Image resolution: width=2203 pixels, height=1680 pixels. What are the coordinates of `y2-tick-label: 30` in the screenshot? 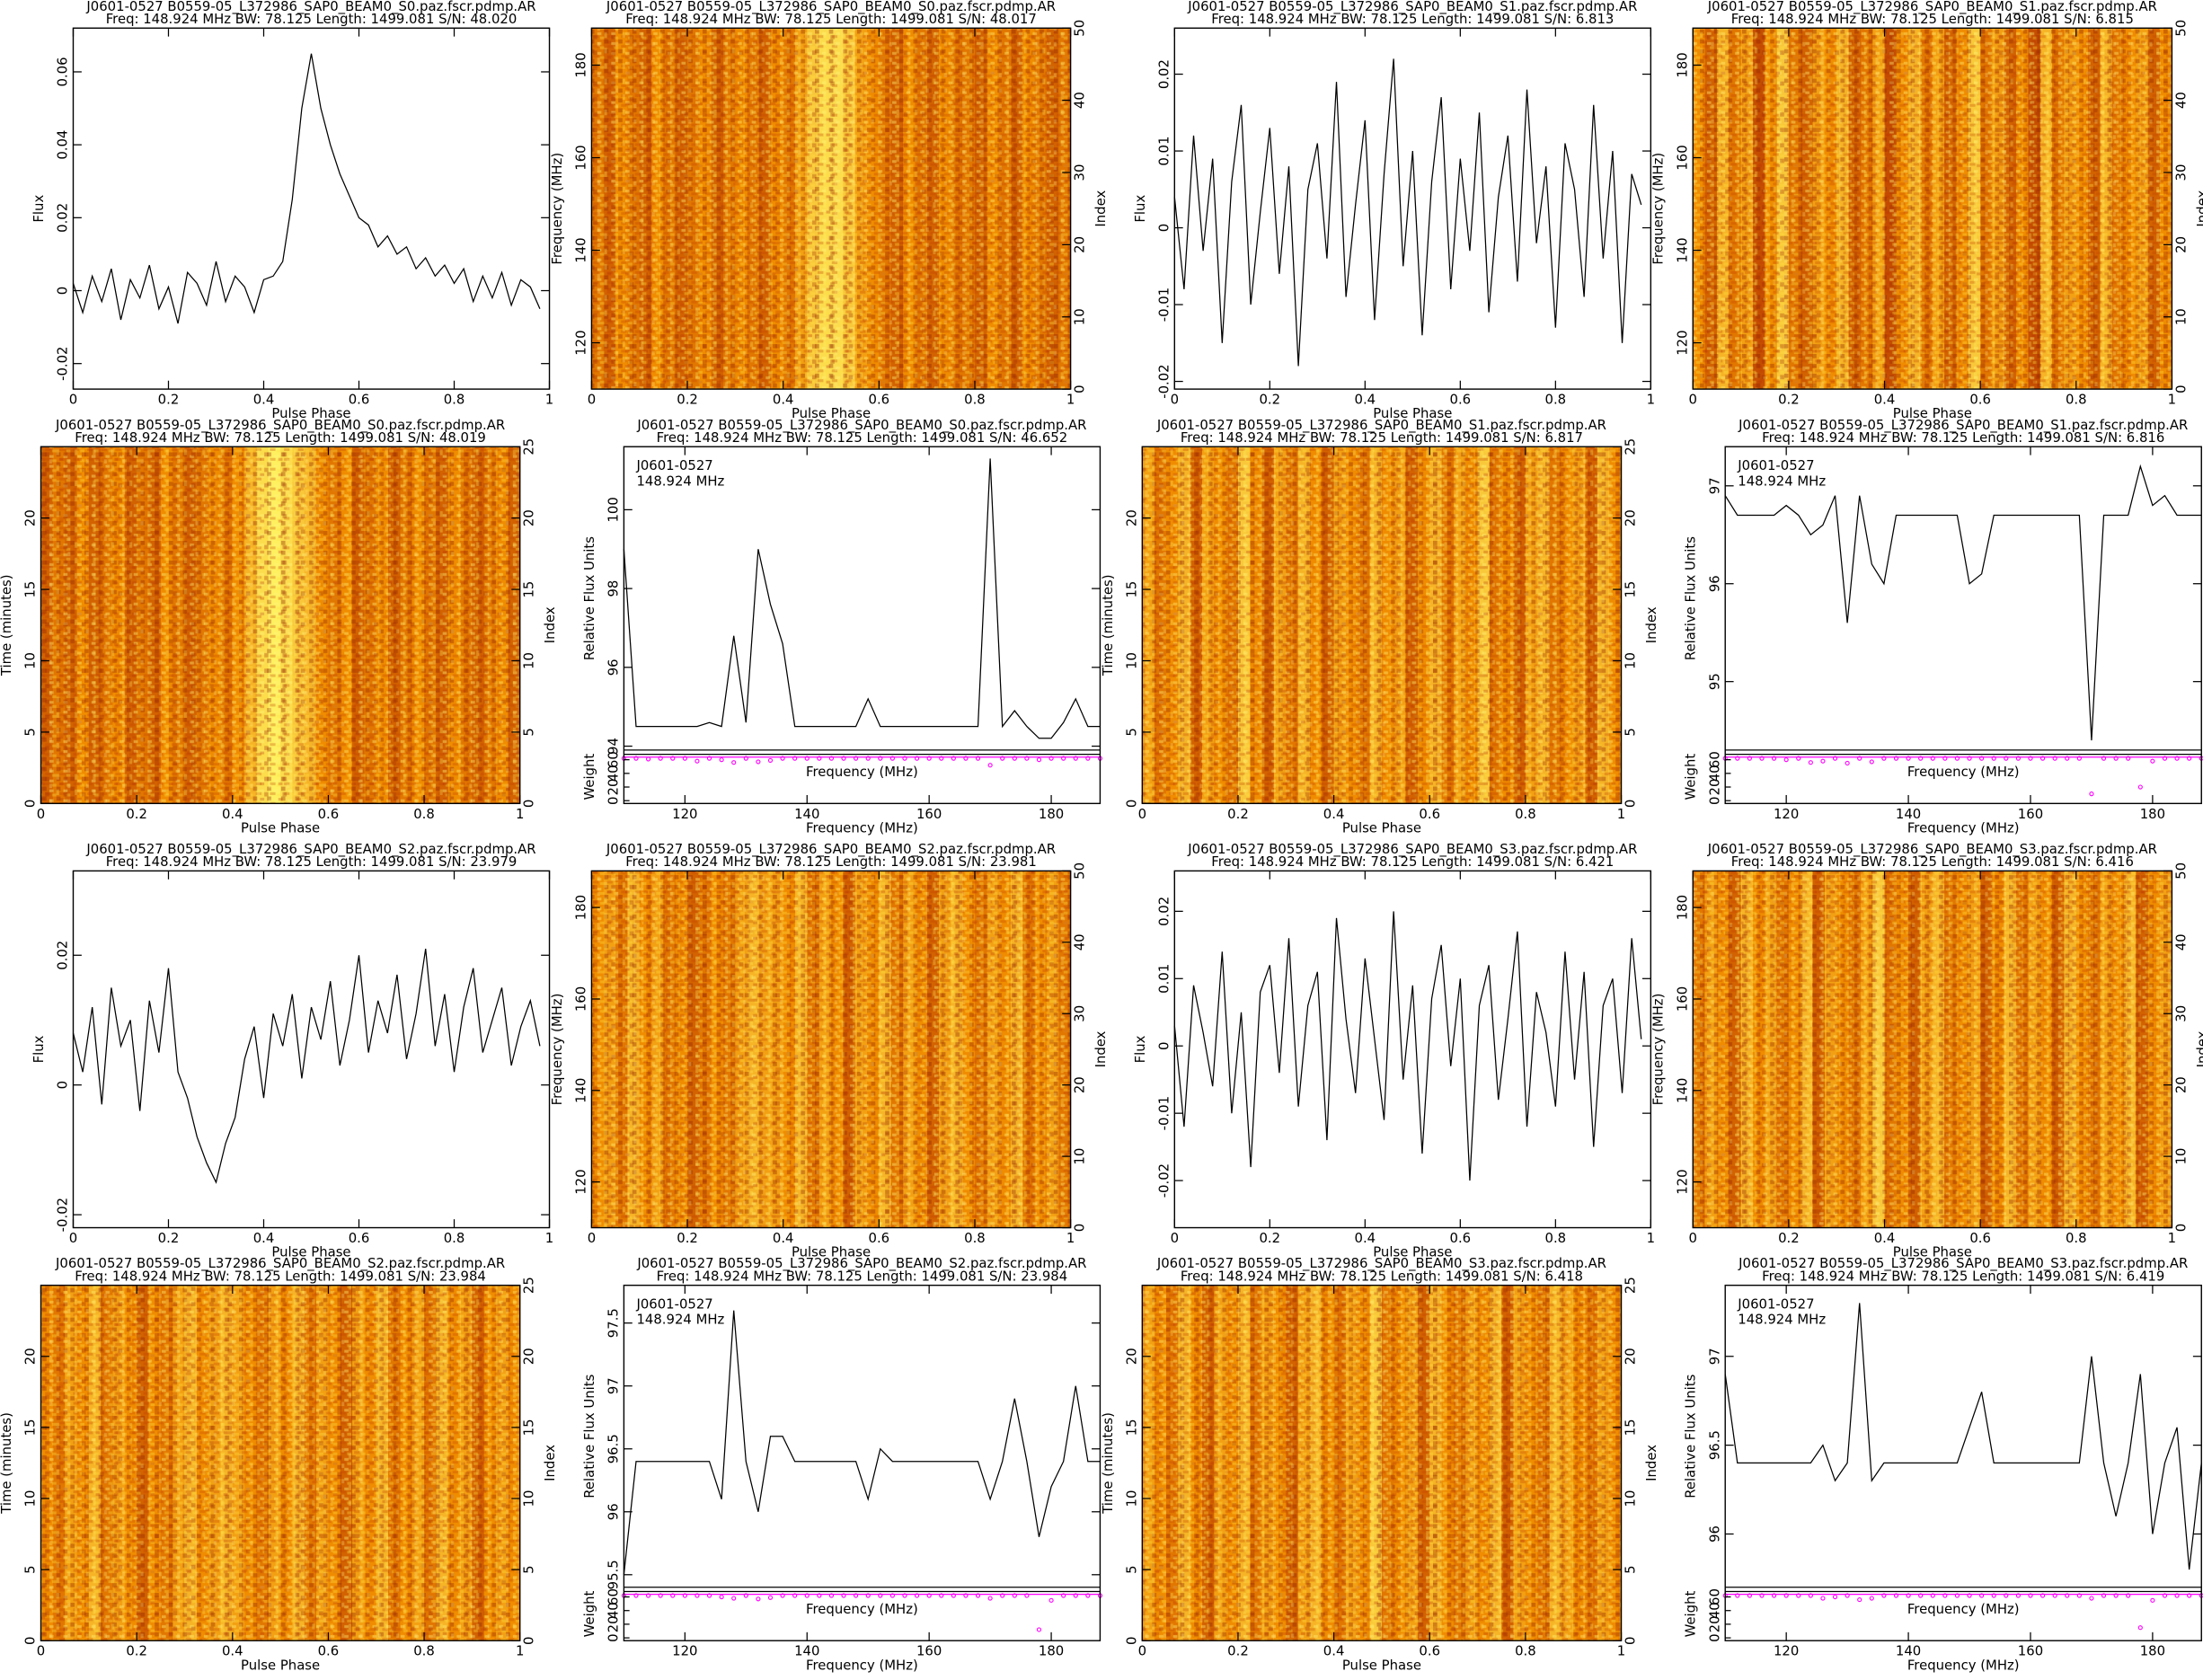 It's located at (1080, 173).